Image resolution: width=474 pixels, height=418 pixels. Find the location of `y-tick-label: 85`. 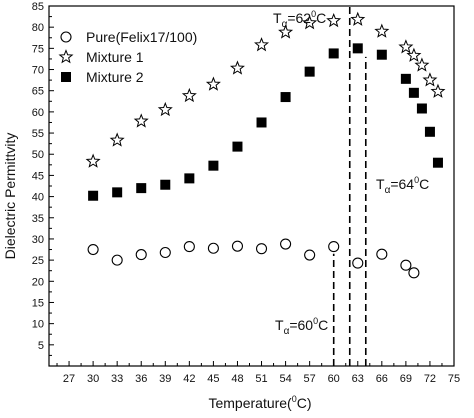

y-tick-label: 85 is located at coordinates (38, 7).